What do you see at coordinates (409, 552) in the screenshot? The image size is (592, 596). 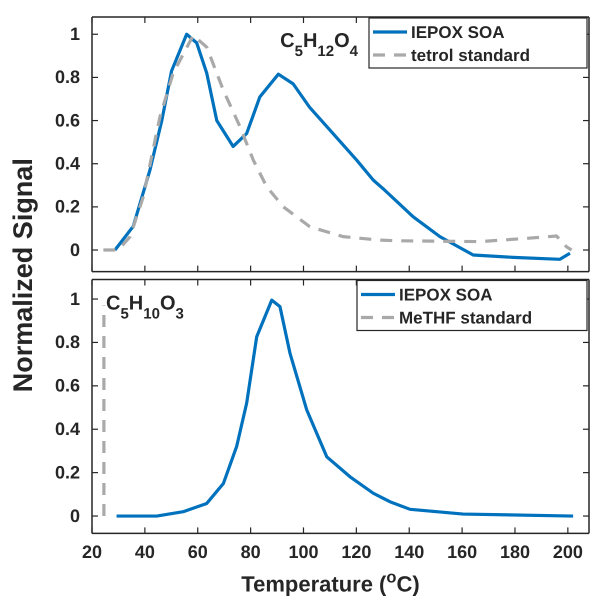 I see `x-tick-label: 140` at bounding box center [409, 552].